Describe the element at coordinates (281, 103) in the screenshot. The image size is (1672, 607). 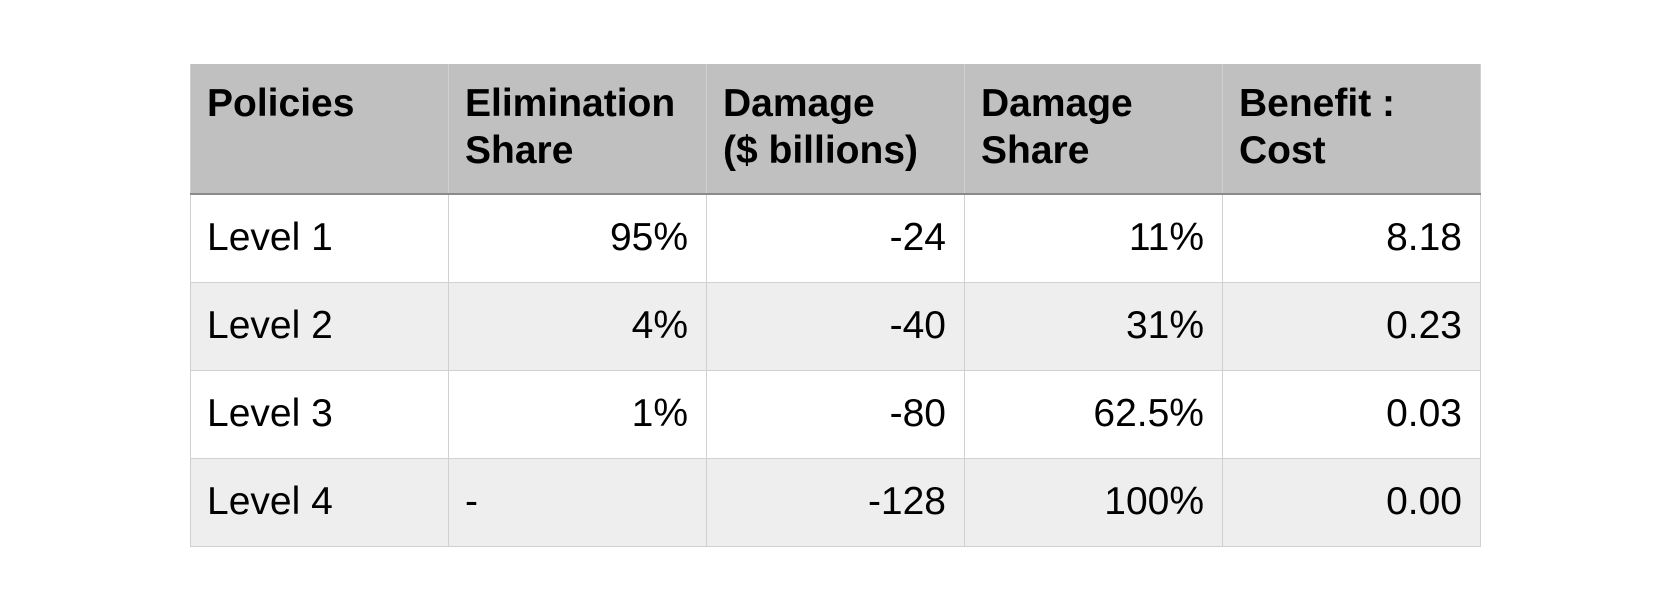
I see `header-policies-line1: Policies` at that location.